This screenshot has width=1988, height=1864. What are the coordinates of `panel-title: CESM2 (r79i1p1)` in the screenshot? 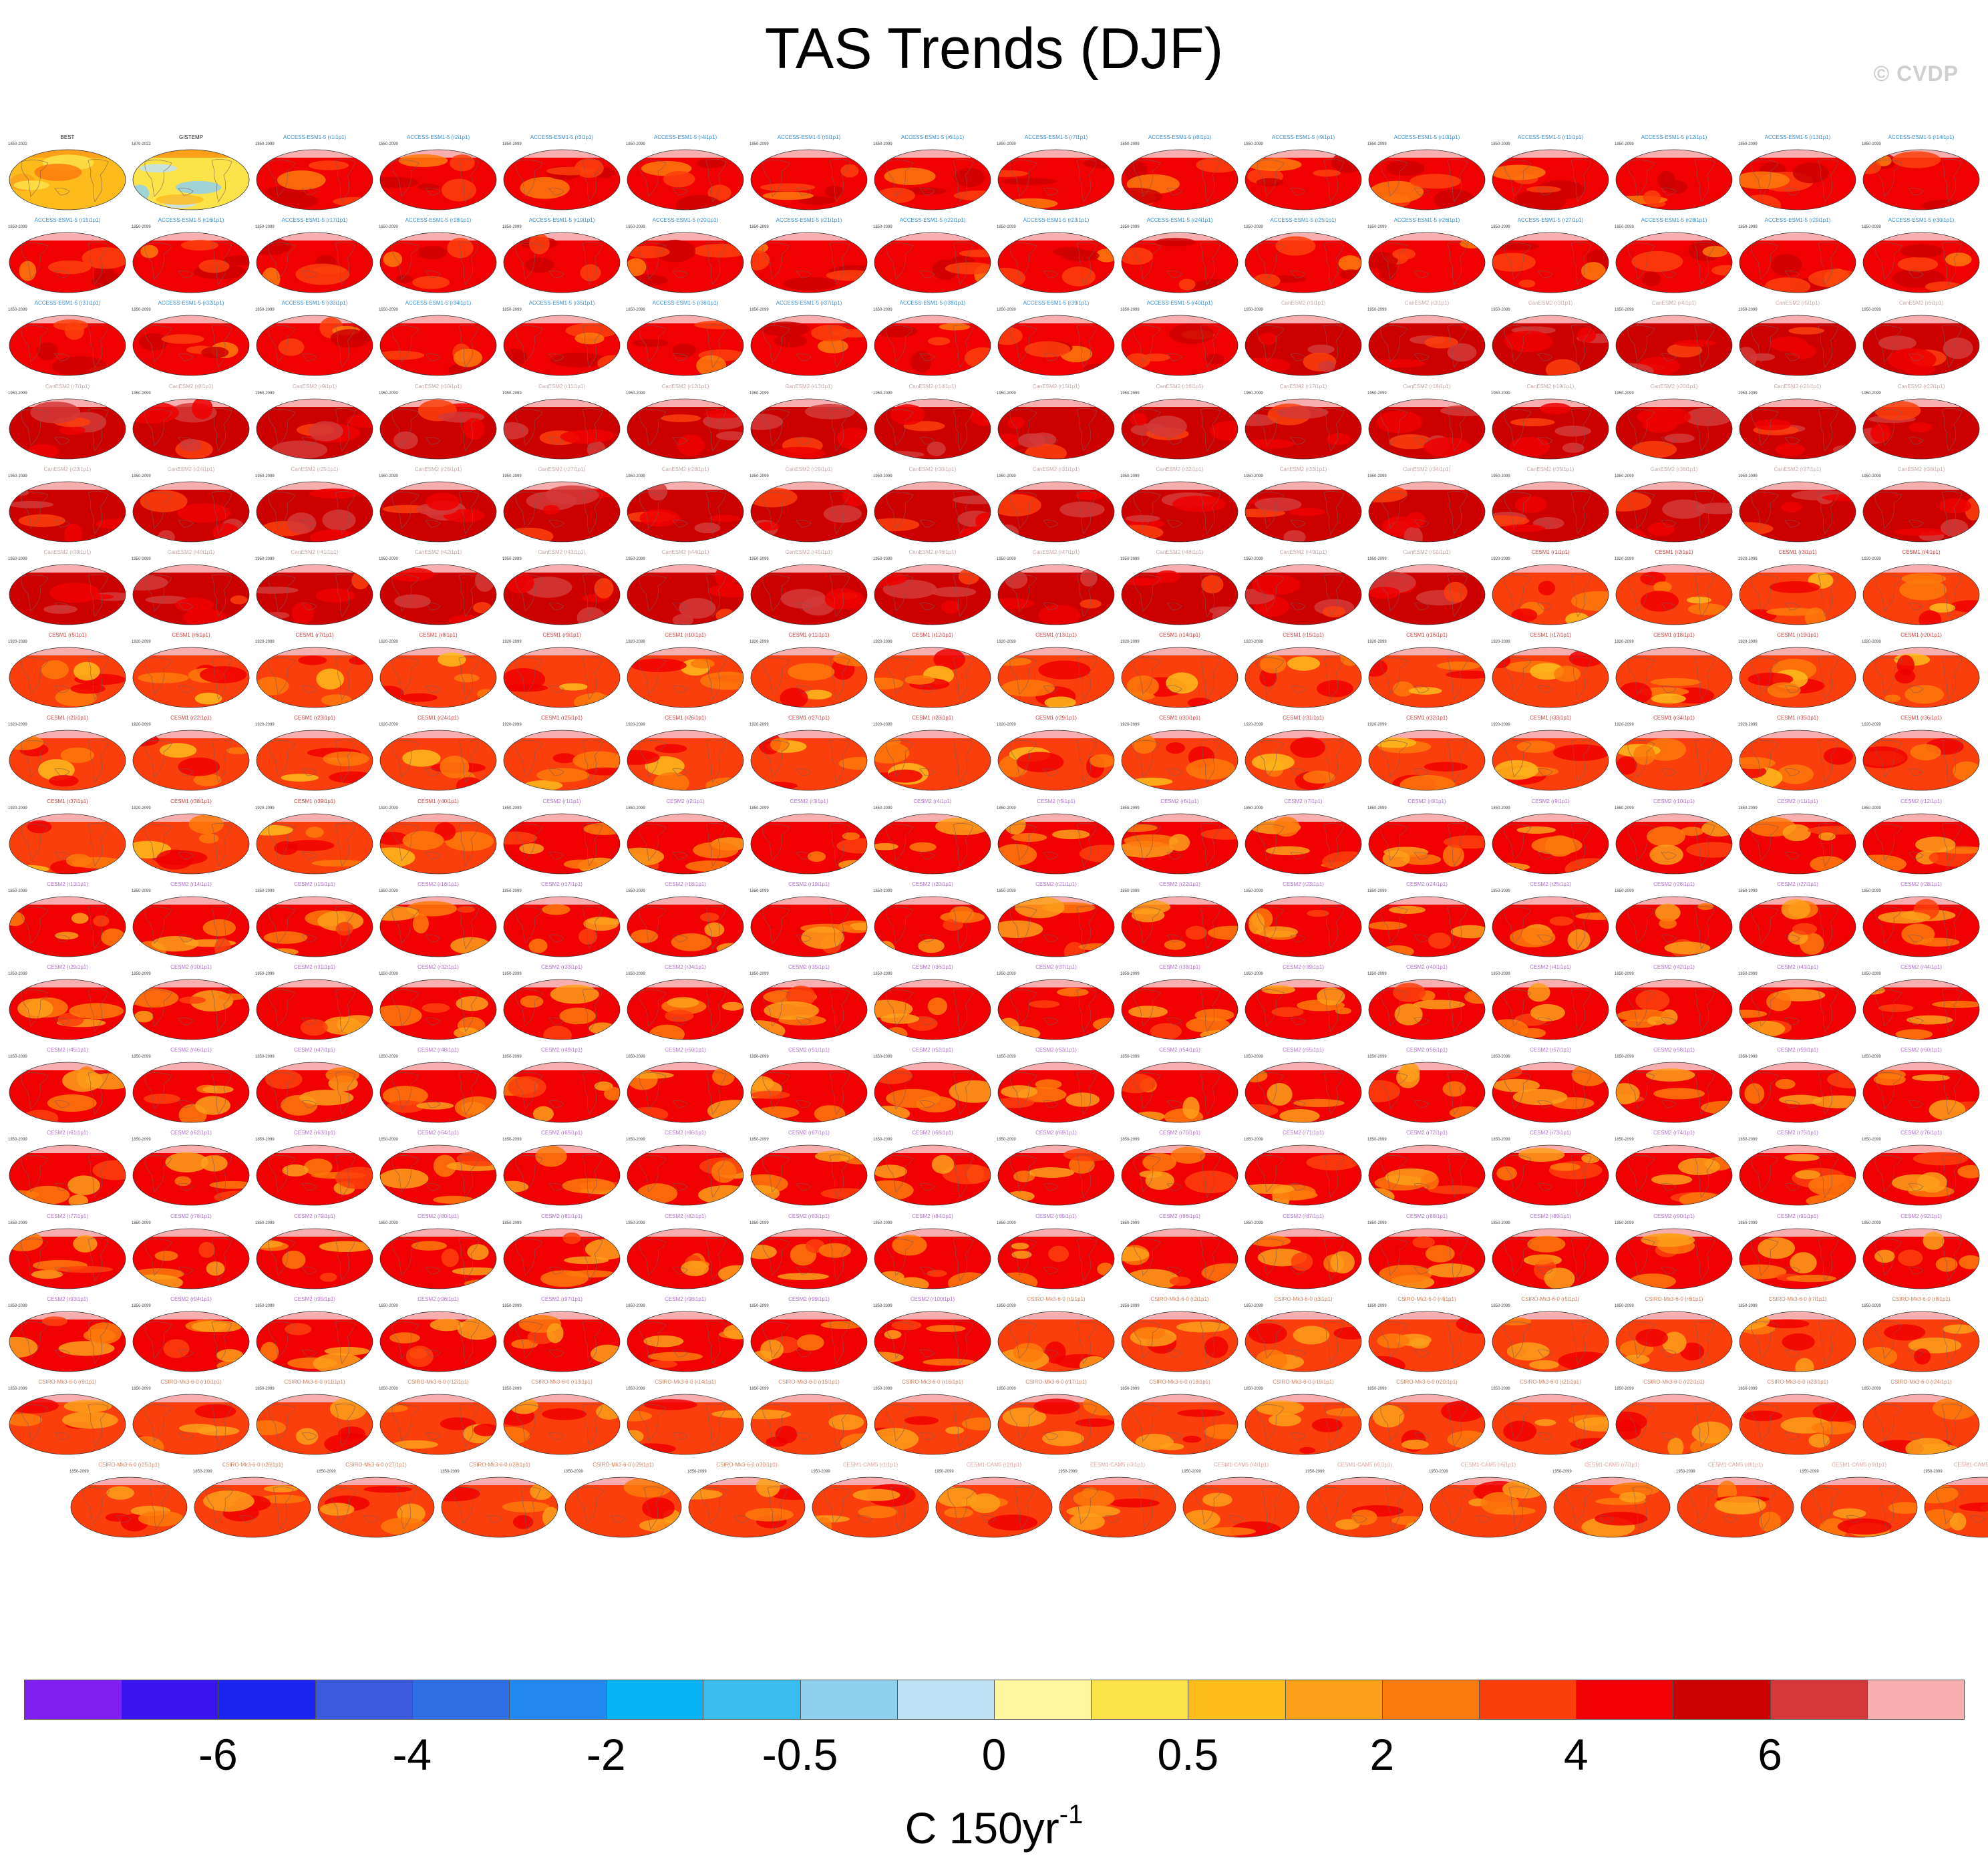 It's located at (314, 1216).